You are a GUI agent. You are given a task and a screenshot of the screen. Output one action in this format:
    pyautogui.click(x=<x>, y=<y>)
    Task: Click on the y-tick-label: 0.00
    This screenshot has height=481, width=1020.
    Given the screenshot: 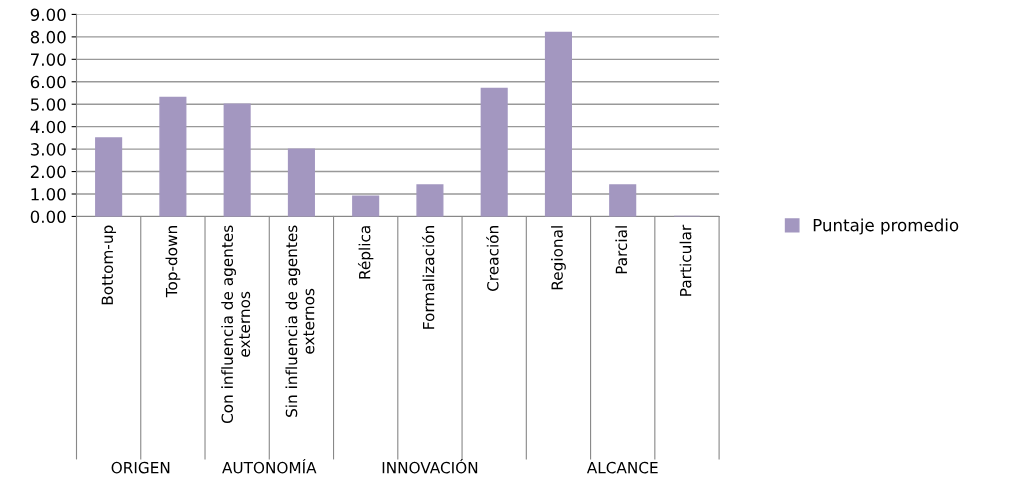 What is the action you would take?
    pyautogui.click(x=48, y=217)
    